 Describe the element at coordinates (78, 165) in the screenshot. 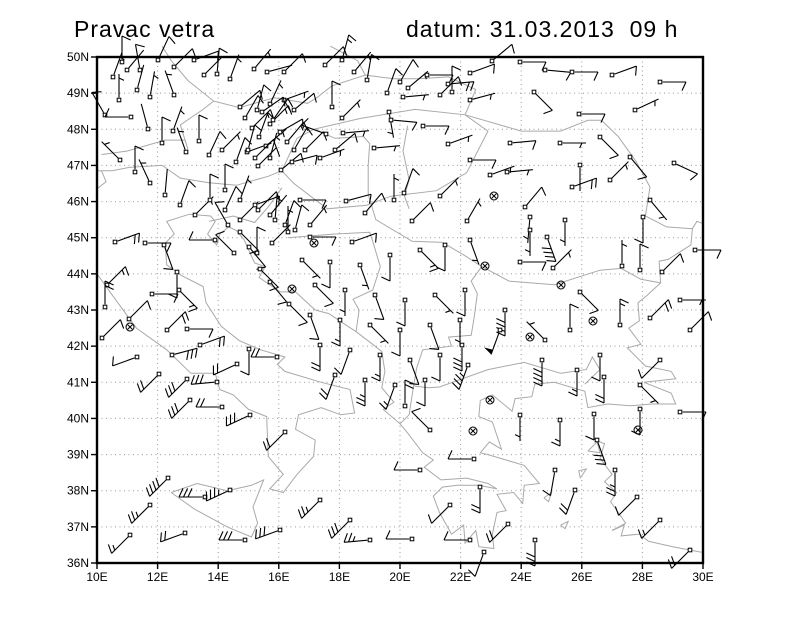

I see `lat-tick-label: 47N` at that location.